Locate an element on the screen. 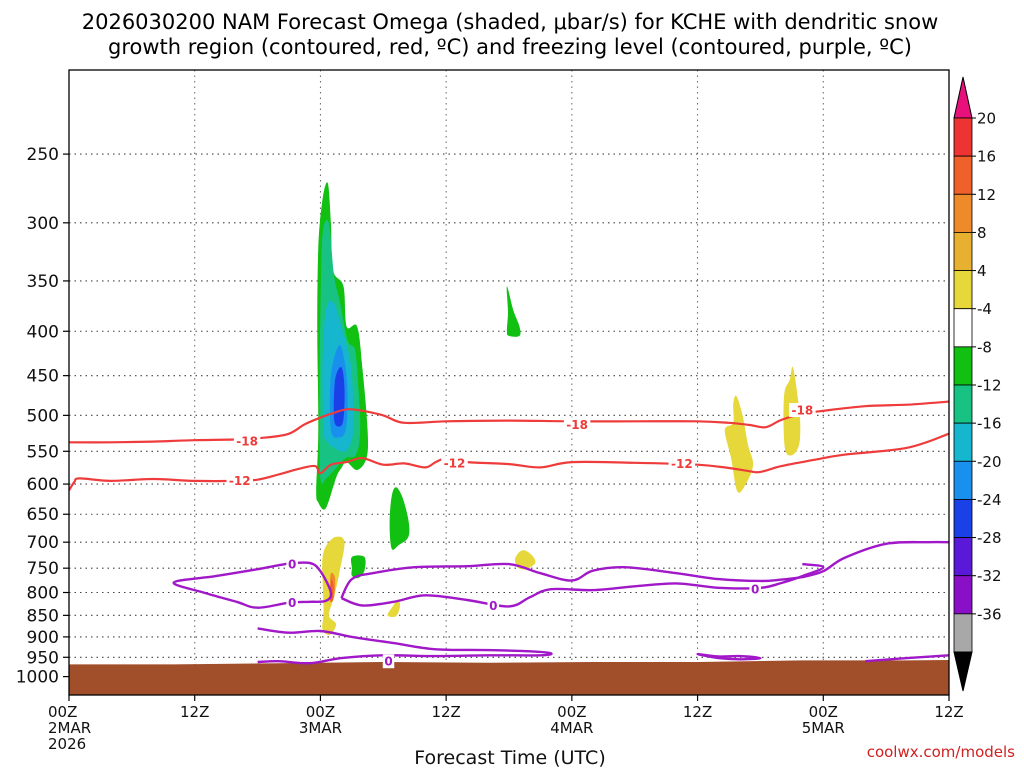 The width and height of the screenshot is (1024, 768). colorbar-label: 12 is located at coordinates (986, 195).